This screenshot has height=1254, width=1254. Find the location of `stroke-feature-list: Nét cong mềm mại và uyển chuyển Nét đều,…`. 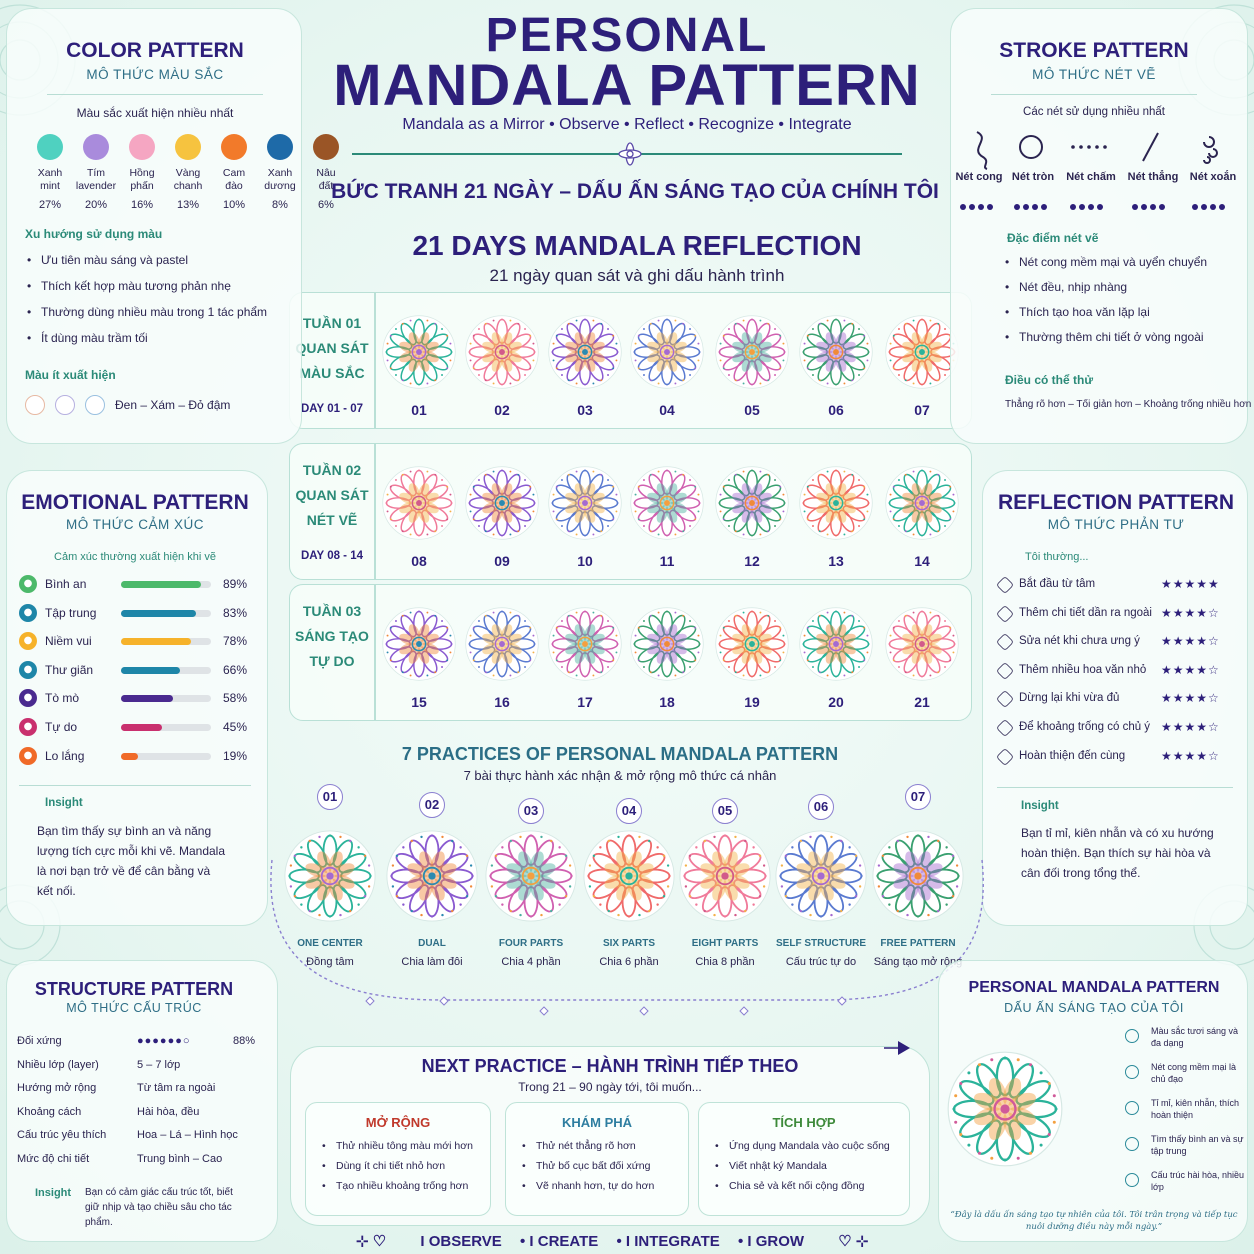

stroke-feature-list: Nét cong mềm mại và uyển chuyển Nét đều,… is located at coordinates (1123, 305).